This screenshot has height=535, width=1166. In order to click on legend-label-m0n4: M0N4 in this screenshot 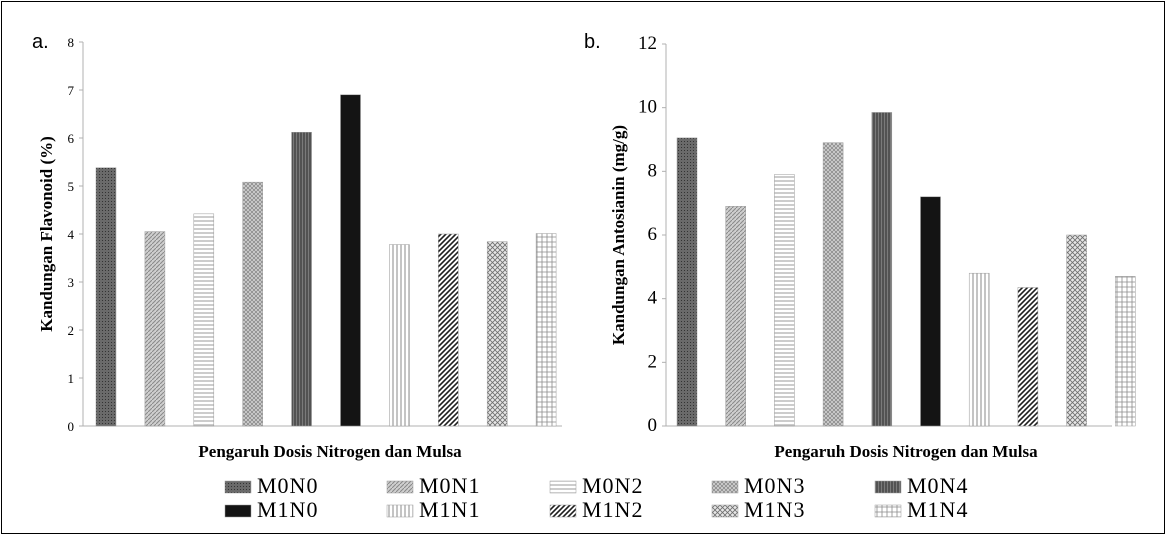, I will do `click(937, 485)`.